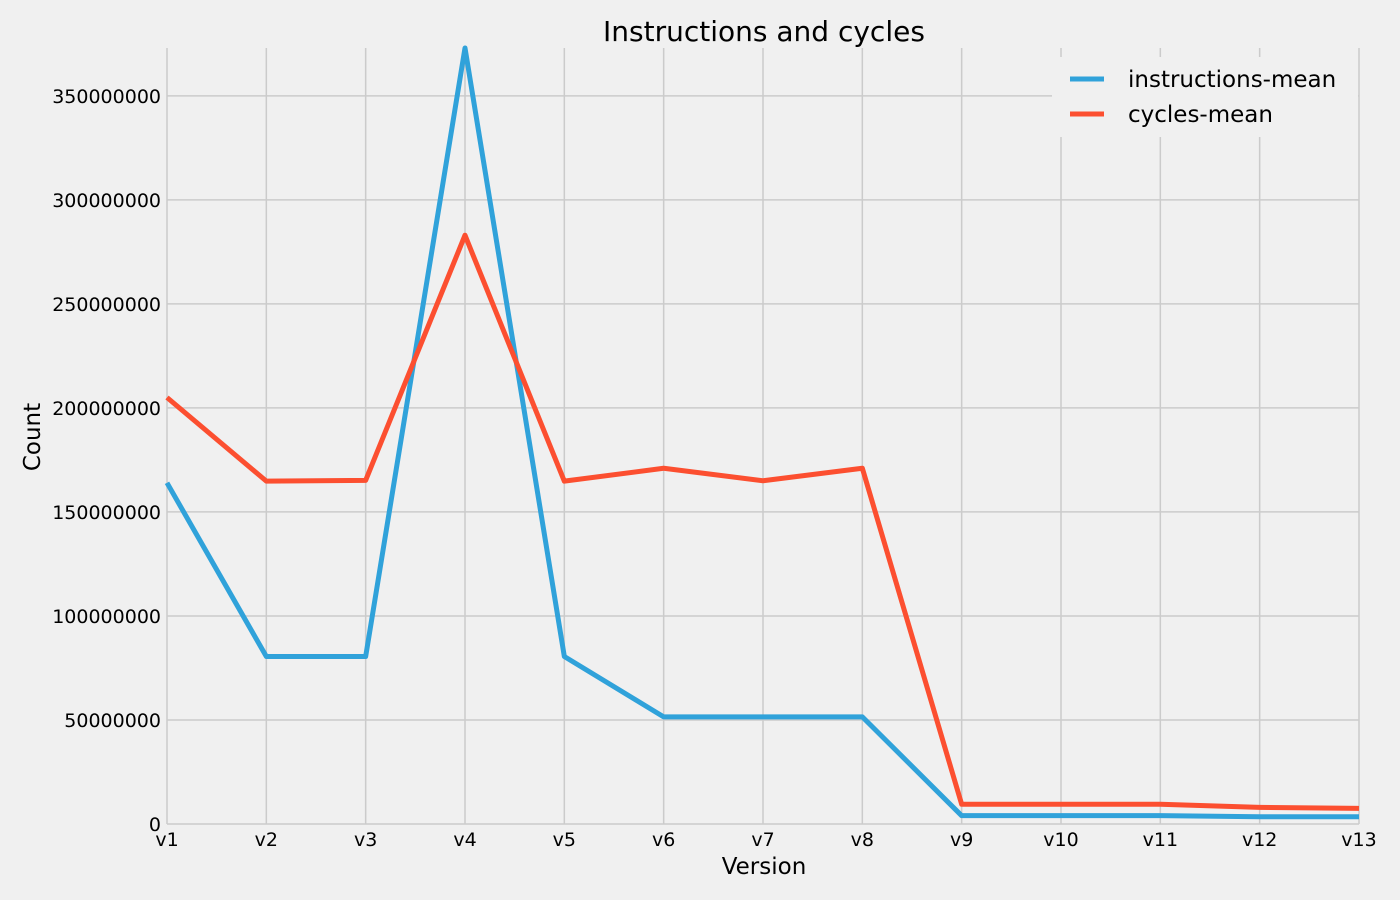  What do you see at coordinates (106, 617) in the screenshot?
I see `y-tick-label: 100000000` at bounding box center [106, 617].